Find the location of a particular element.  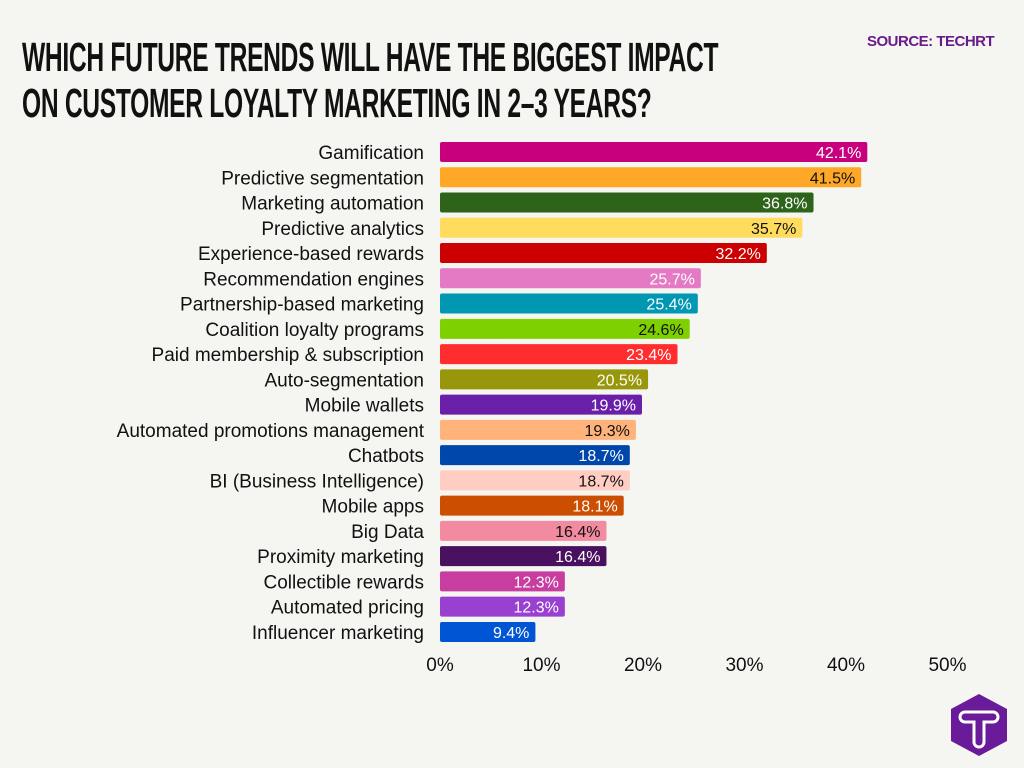

category-label: Experience-based rewards is located at coordinates (311, 254).